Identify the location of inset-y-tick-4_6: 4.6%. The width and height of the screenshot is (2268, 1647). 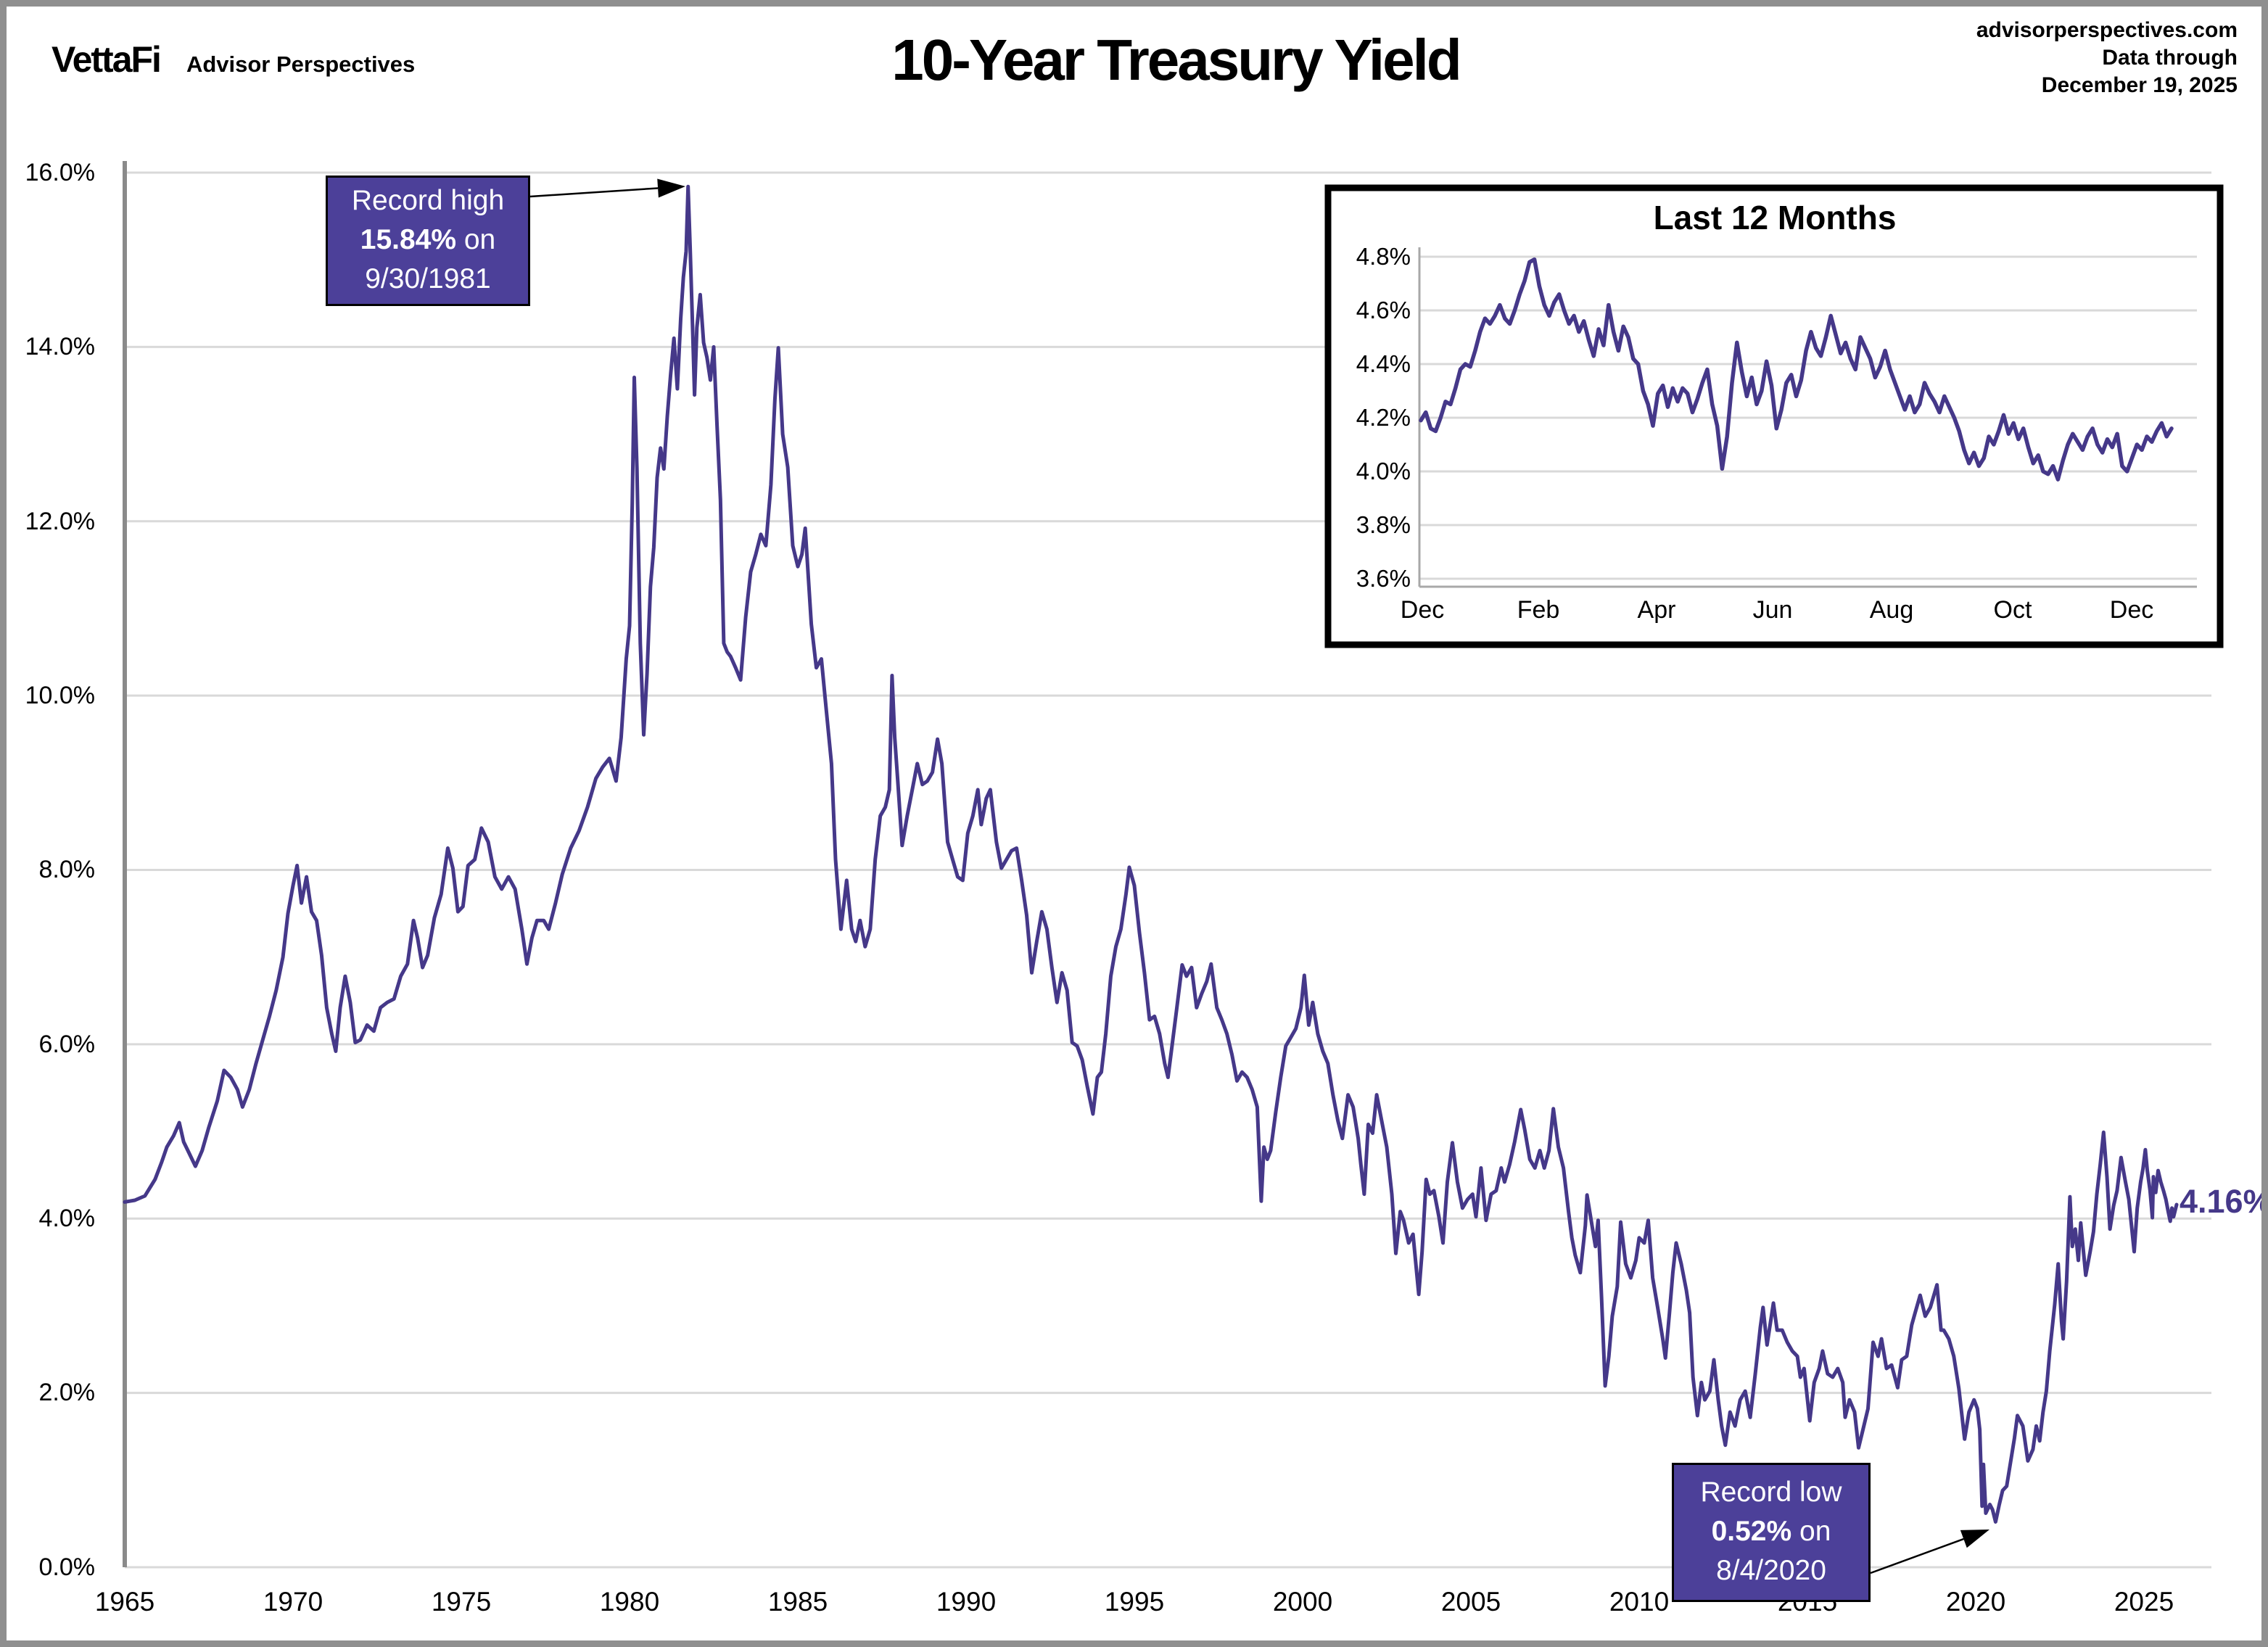
(1383, 310).